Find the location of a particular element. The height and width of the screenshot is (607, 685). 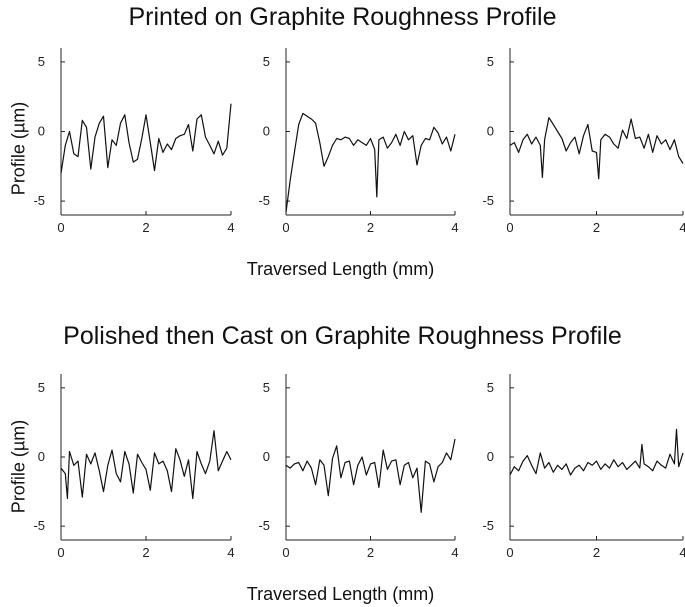

chart-panel-2: -5 0 5 0 2 4 is located at coordinates (358, 141).